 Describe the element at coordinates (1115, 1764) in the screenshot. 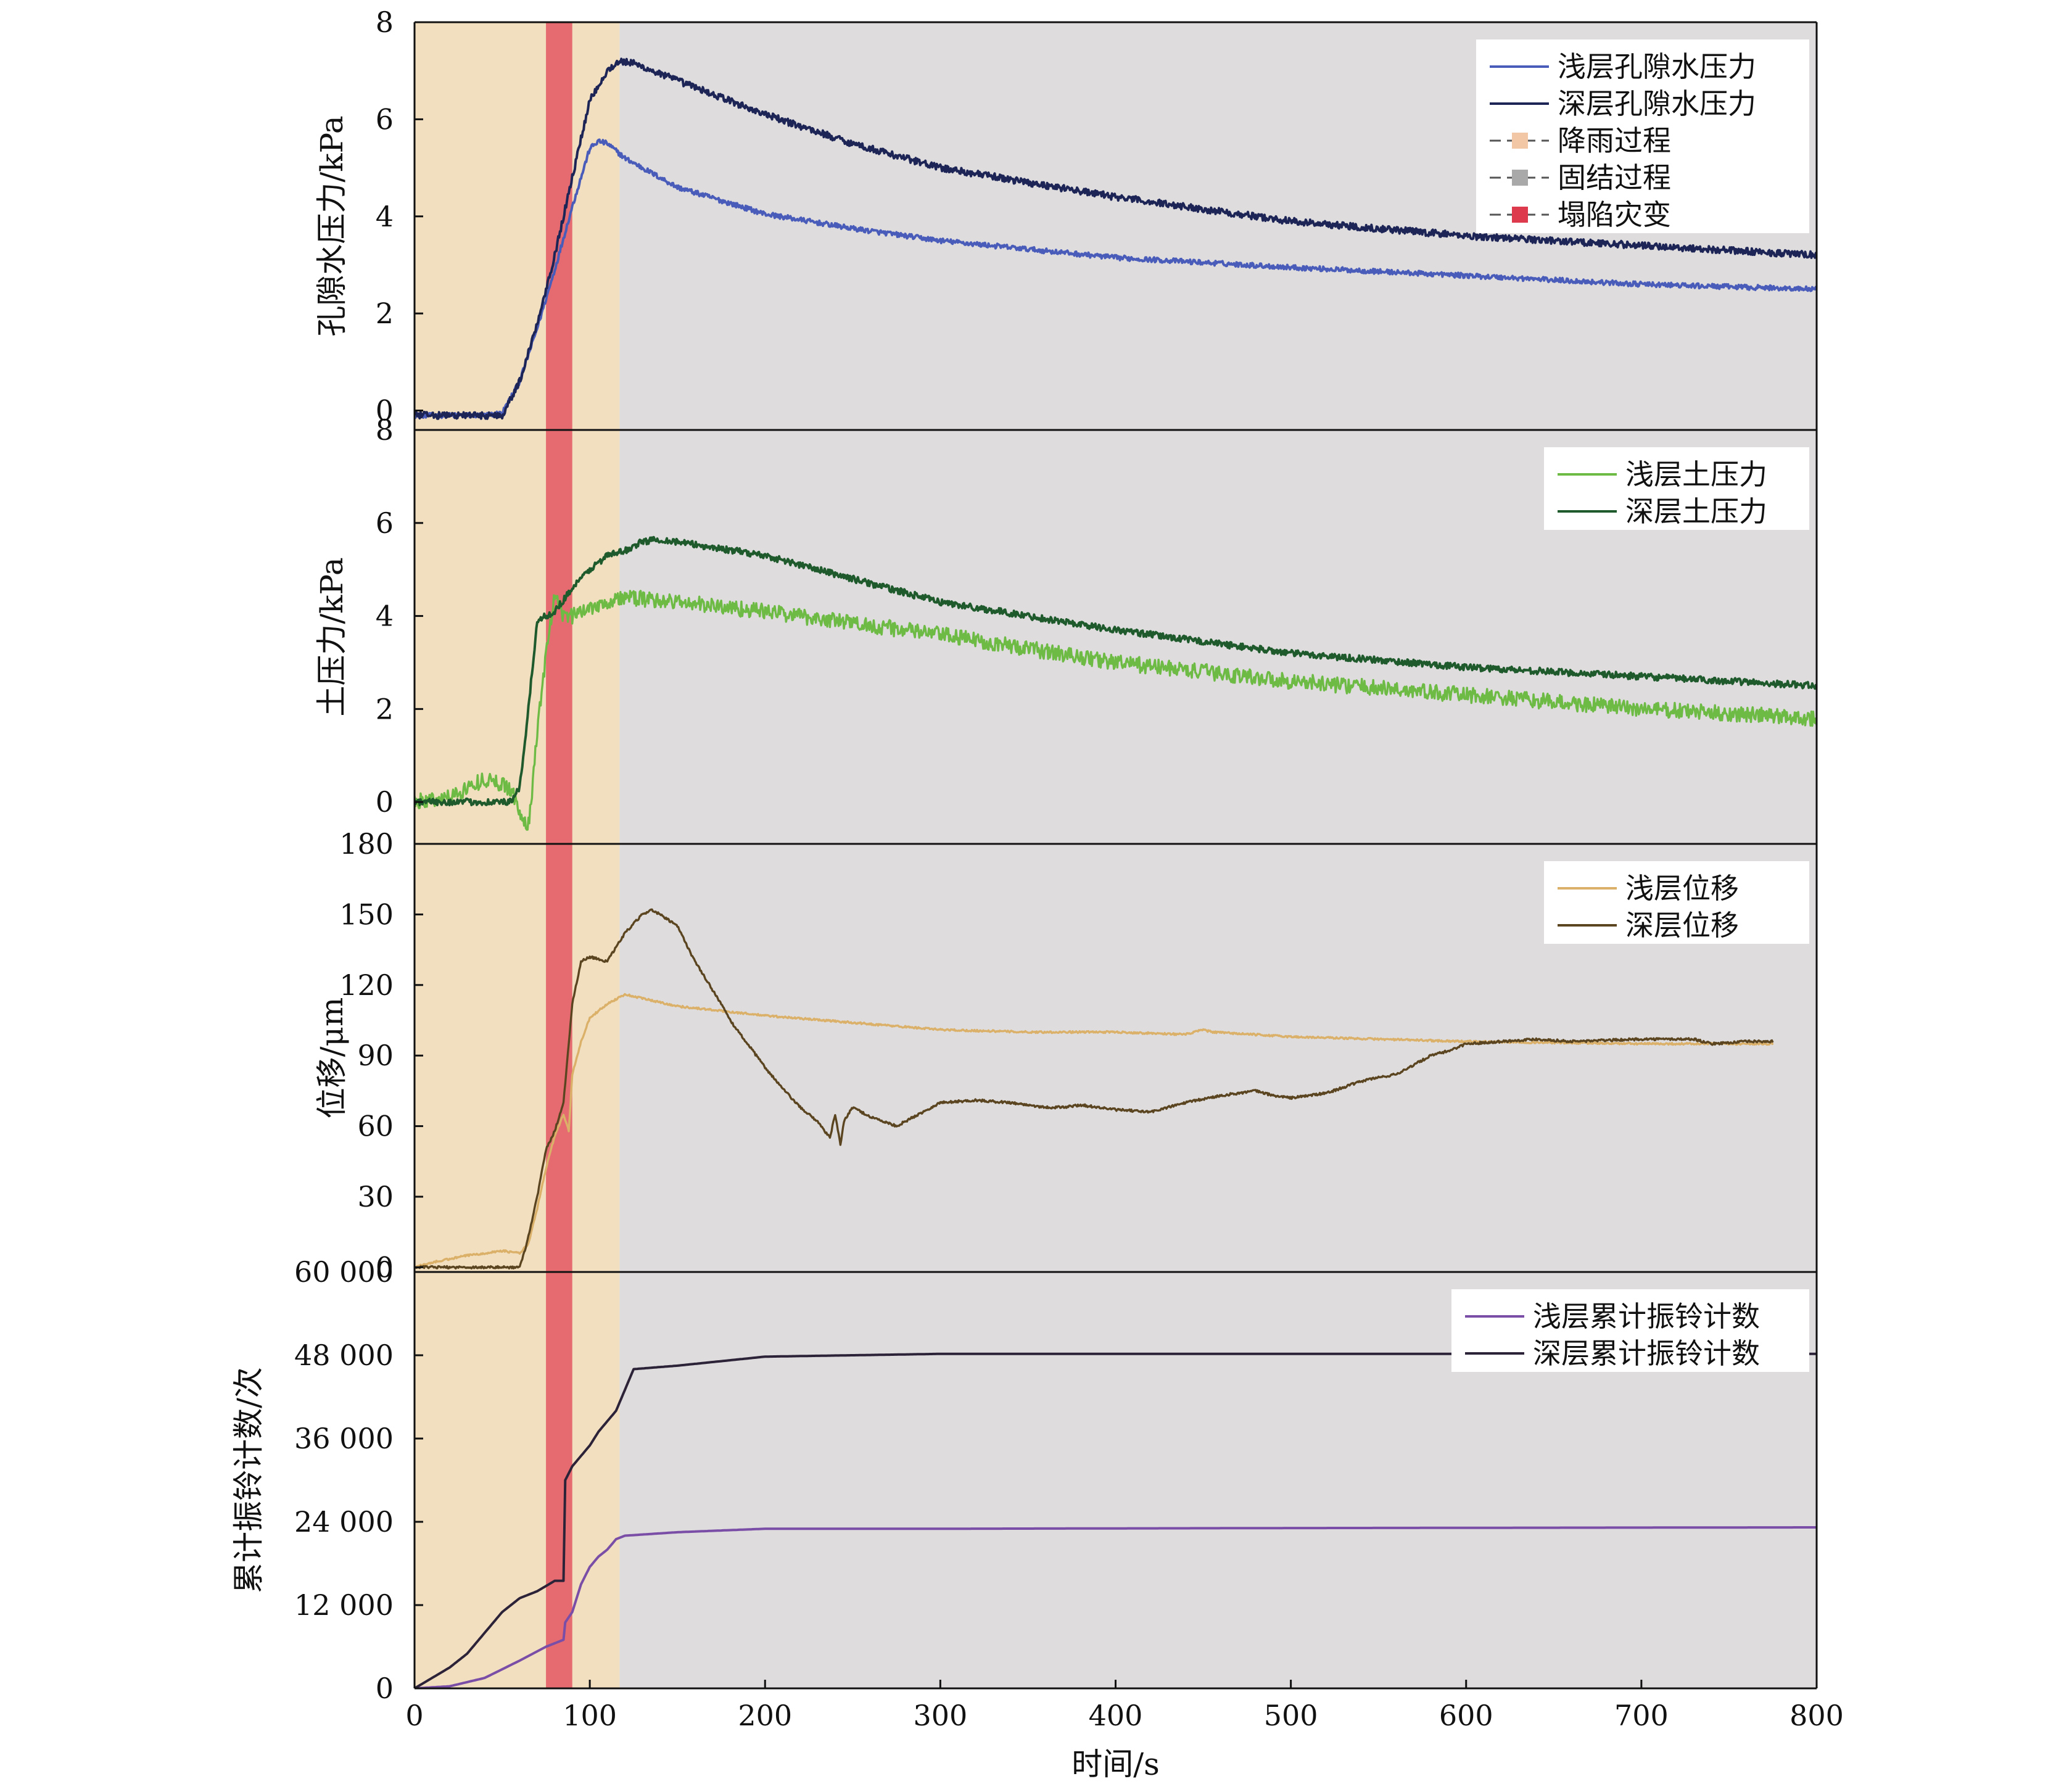

I see `x-axis-title: 时间/s` at that location.